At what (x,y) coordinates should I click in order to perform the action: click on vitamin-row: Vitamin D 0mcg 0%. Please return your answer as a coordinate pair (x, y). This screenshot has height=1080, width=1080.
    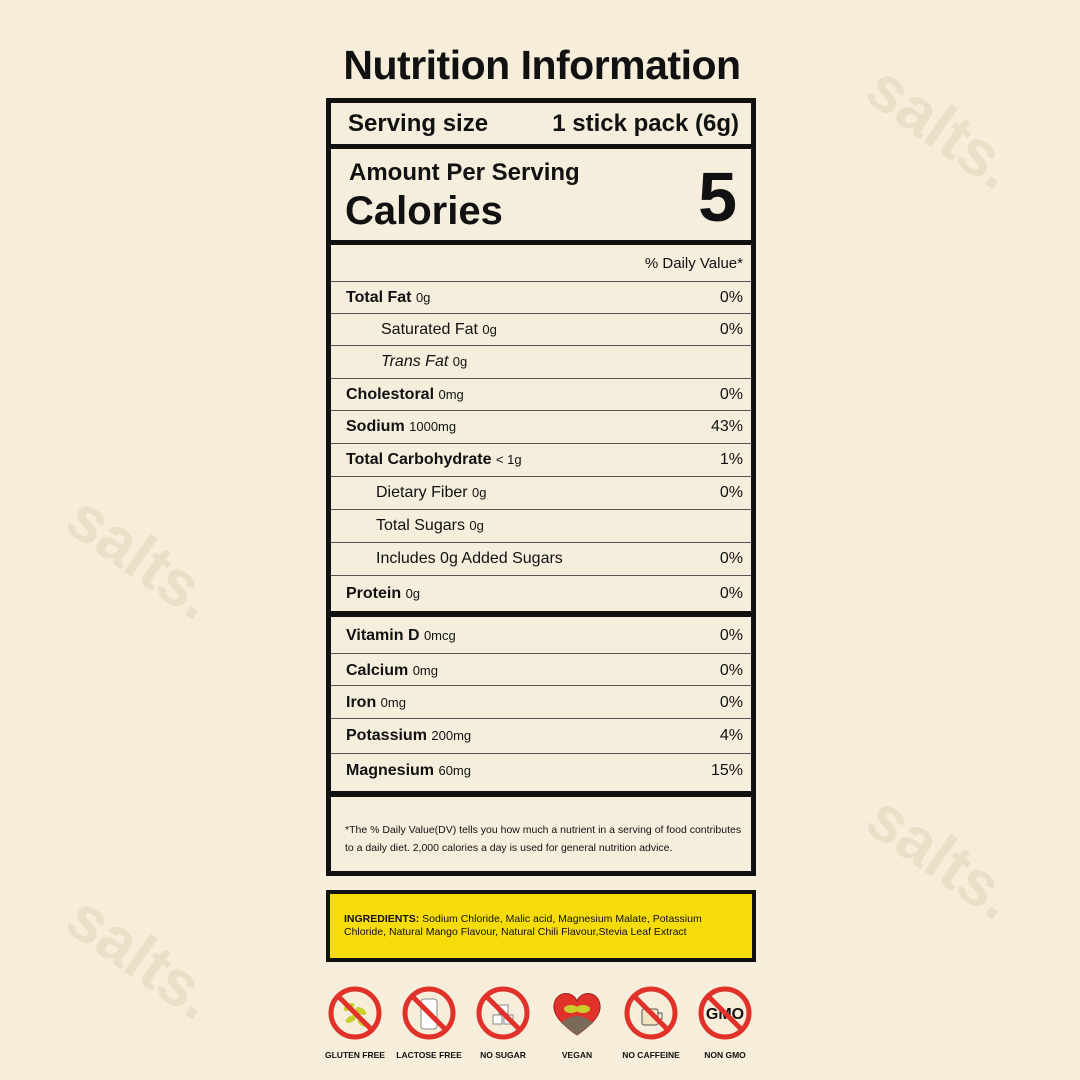
    Looking at the image, I should click on (541, 636).